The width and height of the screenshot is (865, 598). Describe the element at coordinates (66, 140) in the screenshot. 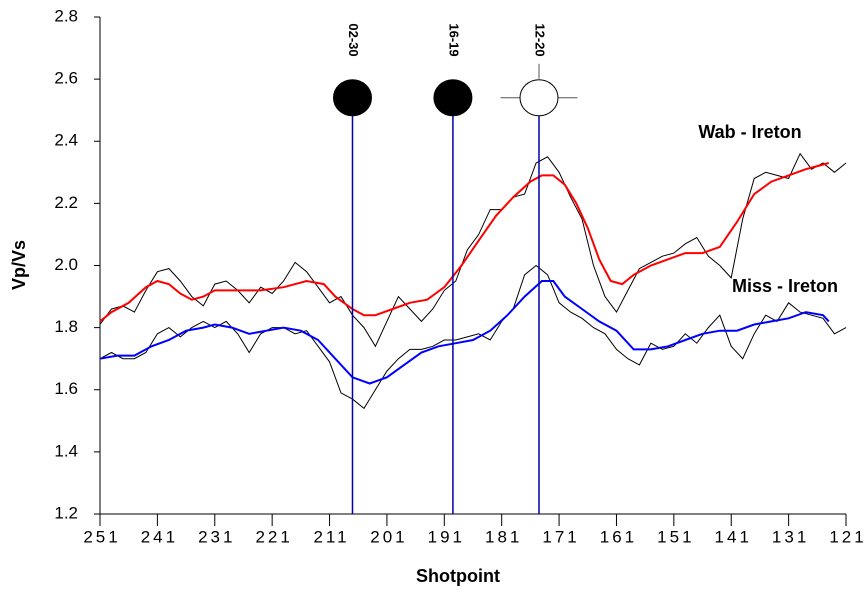

I see `y-tick-label: 2.4` at that location.